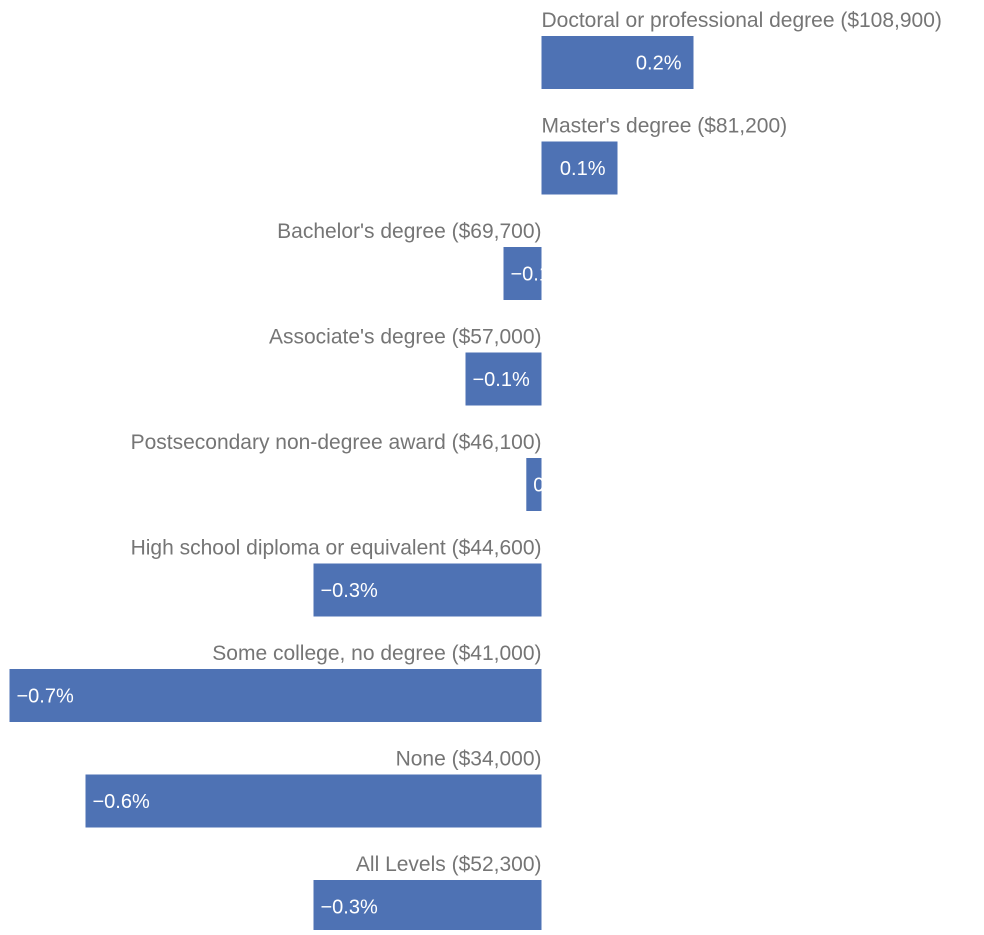 Image resolution: width=984 pixels, height=935 pixels. What do you see at coordinates (376, 653) in the screenshot?
I see `category-label: Some college, no degree ($41,000)` at bounding box center [376, 653].